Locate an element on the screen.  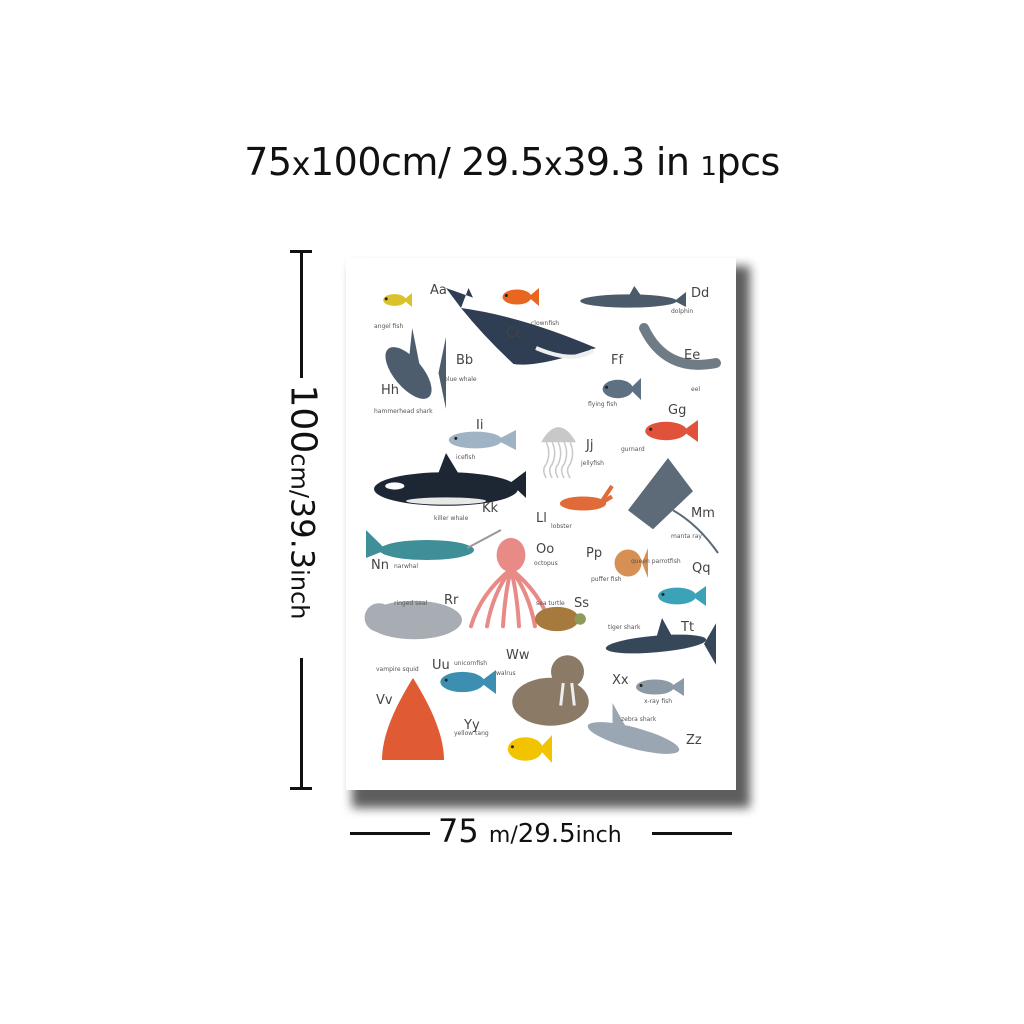
poster-caption: narwhal is located at coordinates (406, 566).